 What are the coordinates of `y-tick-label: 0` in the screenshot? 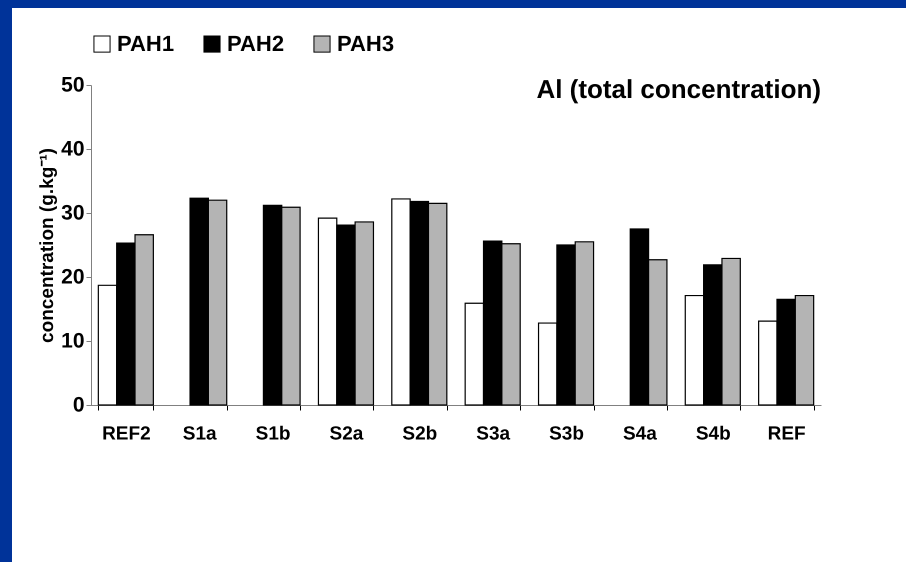 It's located at (78, 405).